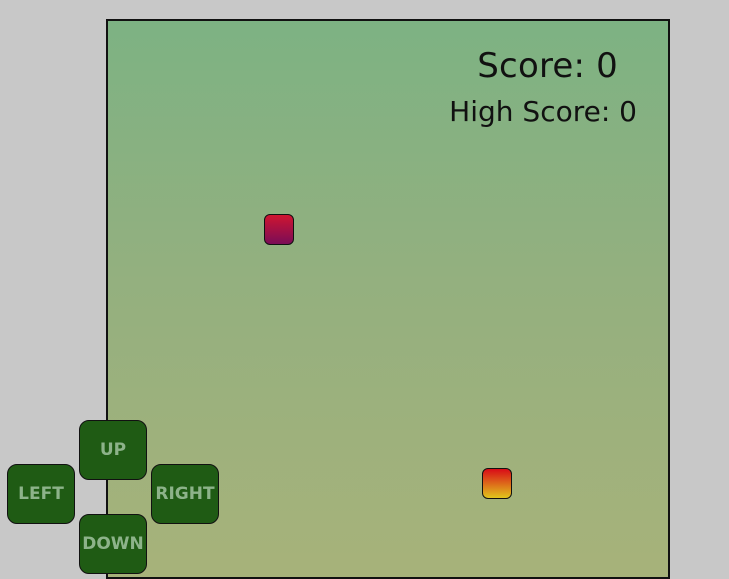 The image size is (729, 579). What do you see at coordinates (547, 66) in the screenshot?
I see `score-text: Score: 0` at bounding box center [547, 66].